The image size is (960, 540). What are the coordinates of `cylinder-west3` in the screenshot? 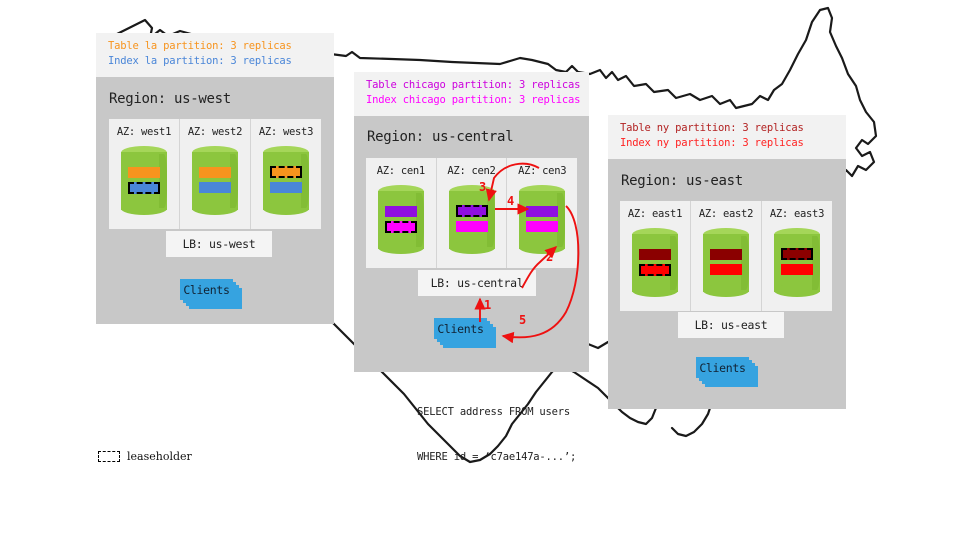 It's located at (286, 182).